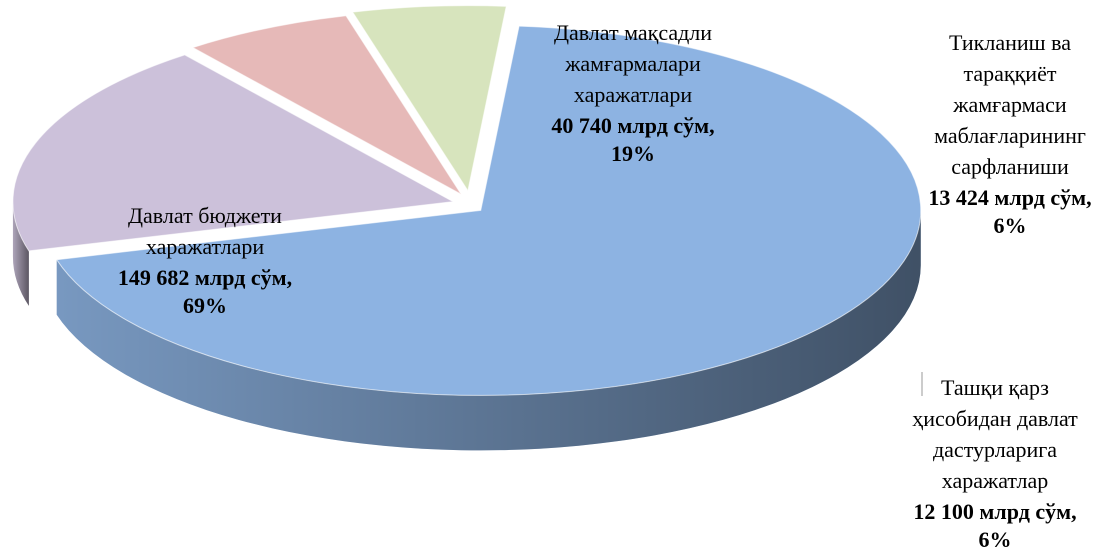  Describe the element at coordinates (205, 305) in the screenshot. I see `percent-label: 69%` at that location.